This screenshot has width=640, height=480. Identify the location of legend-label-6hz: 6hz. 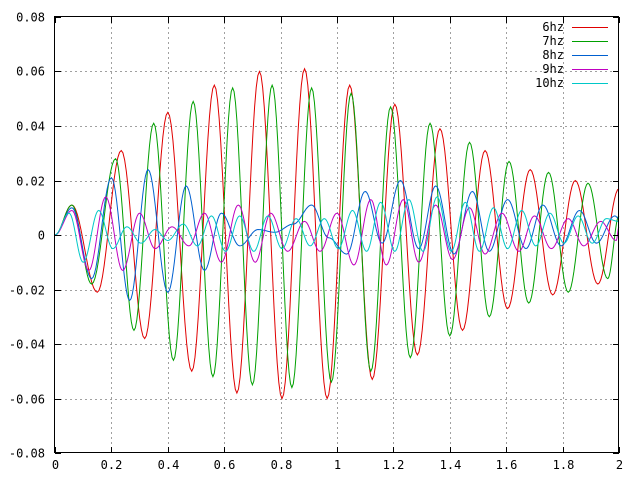
(553, 27).